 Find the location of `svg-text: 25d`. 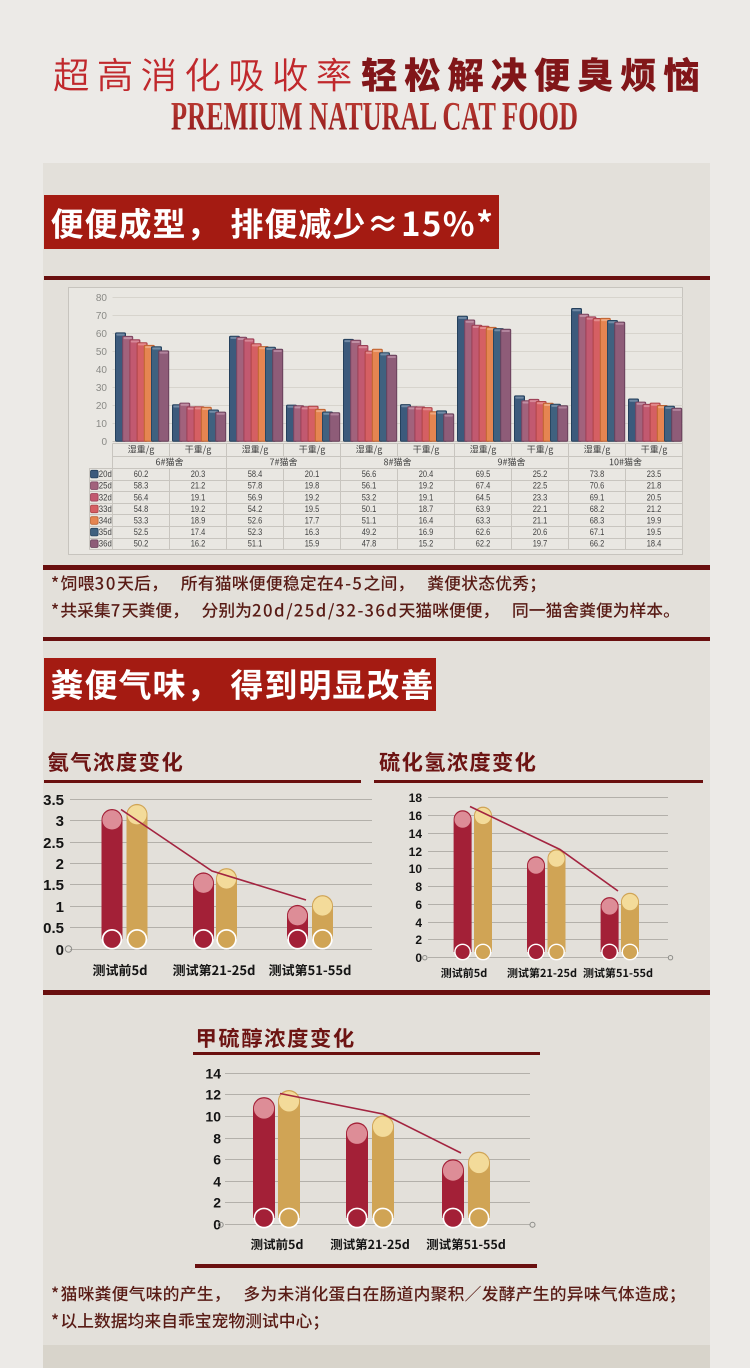

svg-text: 25d is located at coordinates (105, 486).